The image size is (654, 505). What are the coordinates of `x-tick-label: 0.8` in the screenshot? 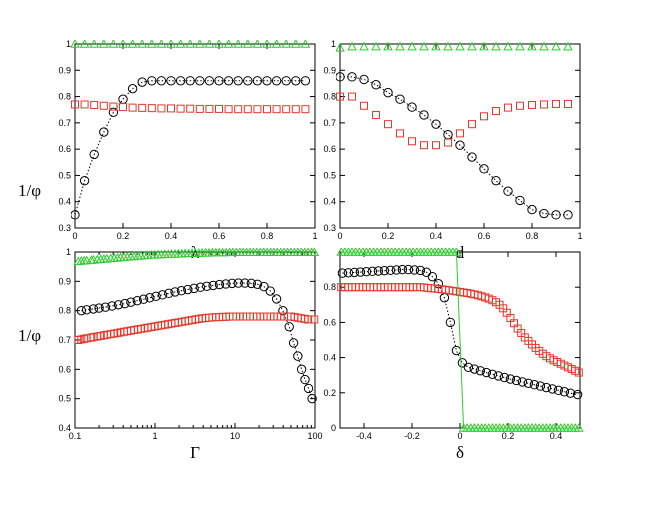 It's located at (532, 236).